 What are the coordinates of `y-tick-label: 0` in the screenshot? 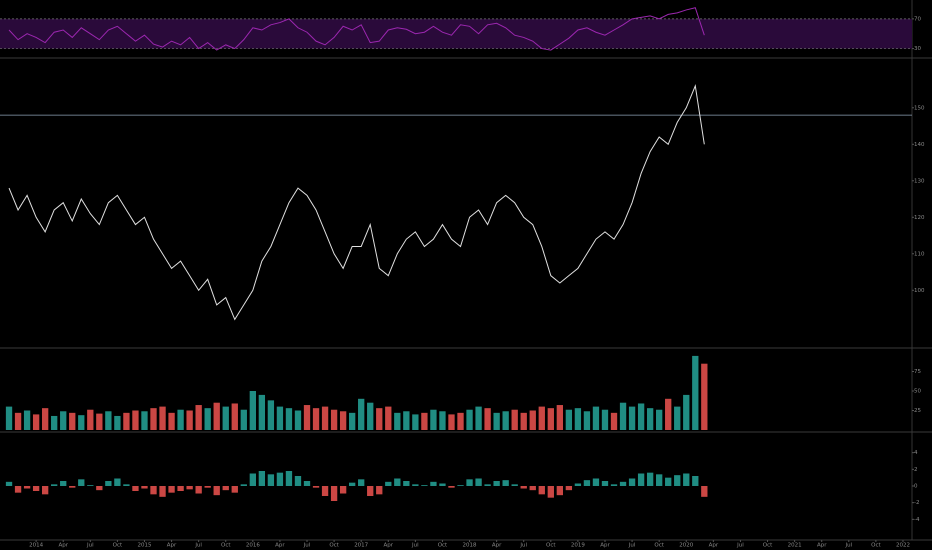 It's located at (916, 487).